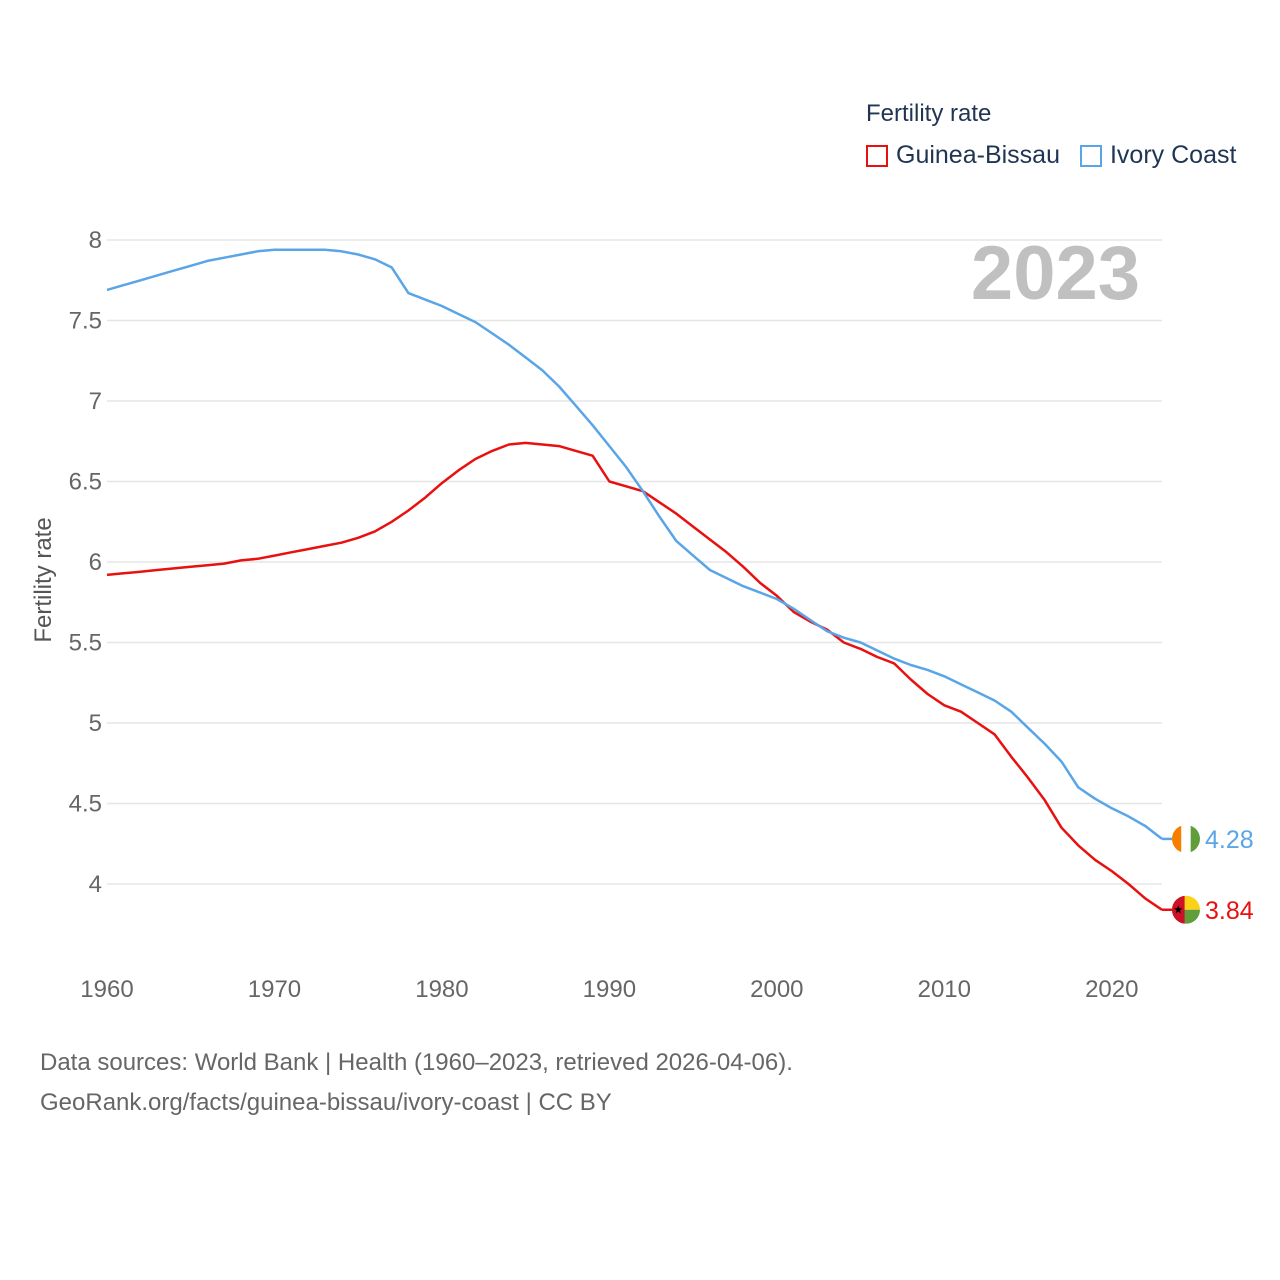  I want to click on legend-swatch-ivory-coast, so click(1090, 155).